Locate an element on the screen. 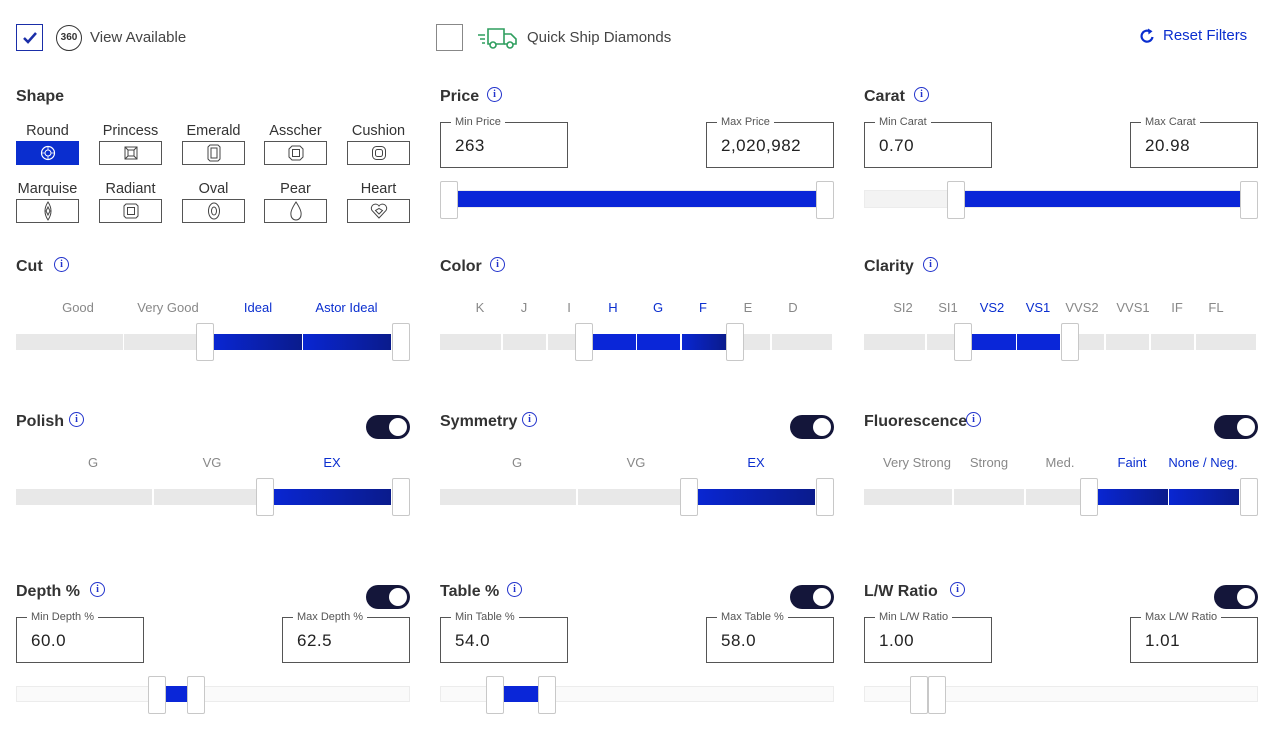 Image resolution: width=1272 pixels, height=733 pixels. fluorescence-info-icon: i is located at coordinates (973, 419).